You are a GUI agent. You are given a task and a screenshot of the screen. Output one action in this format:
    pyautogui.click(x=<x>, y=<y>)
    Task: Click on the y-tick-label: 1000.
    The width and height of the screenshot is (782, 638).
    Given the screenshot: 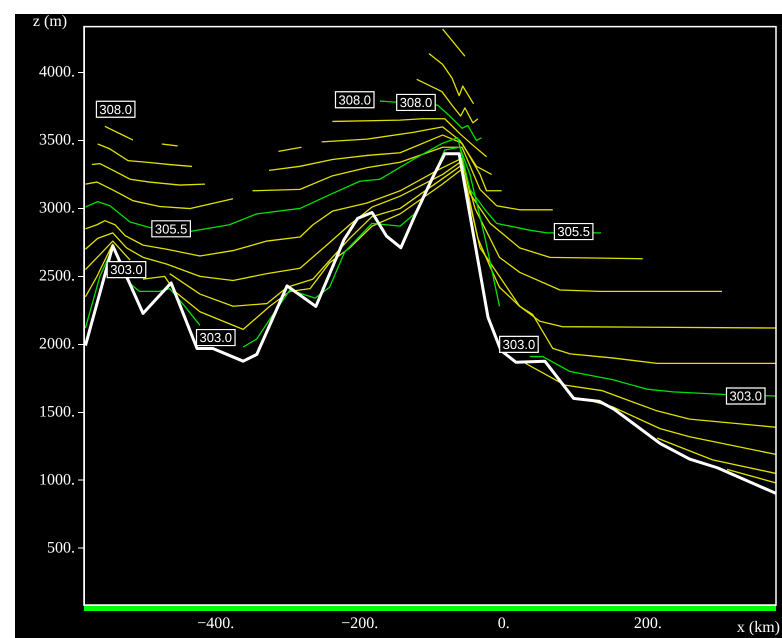 What is the action you would take?
    pyautogui.click(x=57, y=479)
    